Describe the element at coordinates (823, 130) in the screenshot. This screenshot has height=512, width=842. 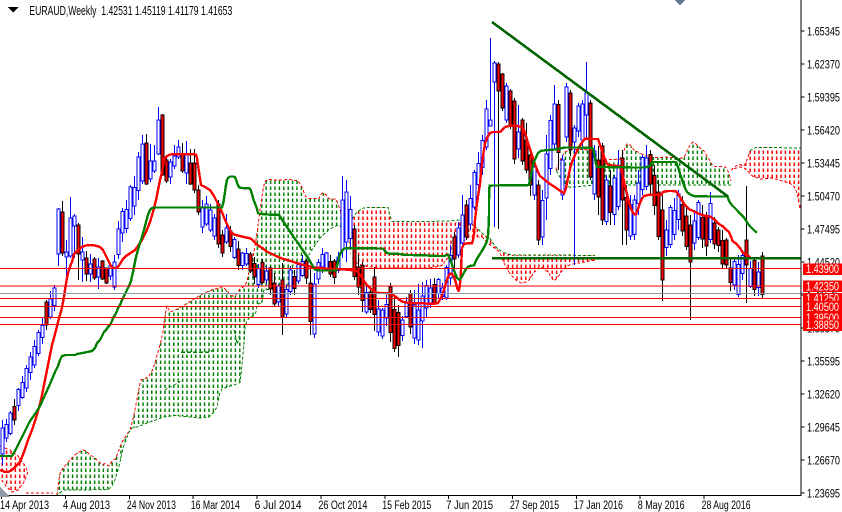
I see `svg-text: 1.56420` at that location.